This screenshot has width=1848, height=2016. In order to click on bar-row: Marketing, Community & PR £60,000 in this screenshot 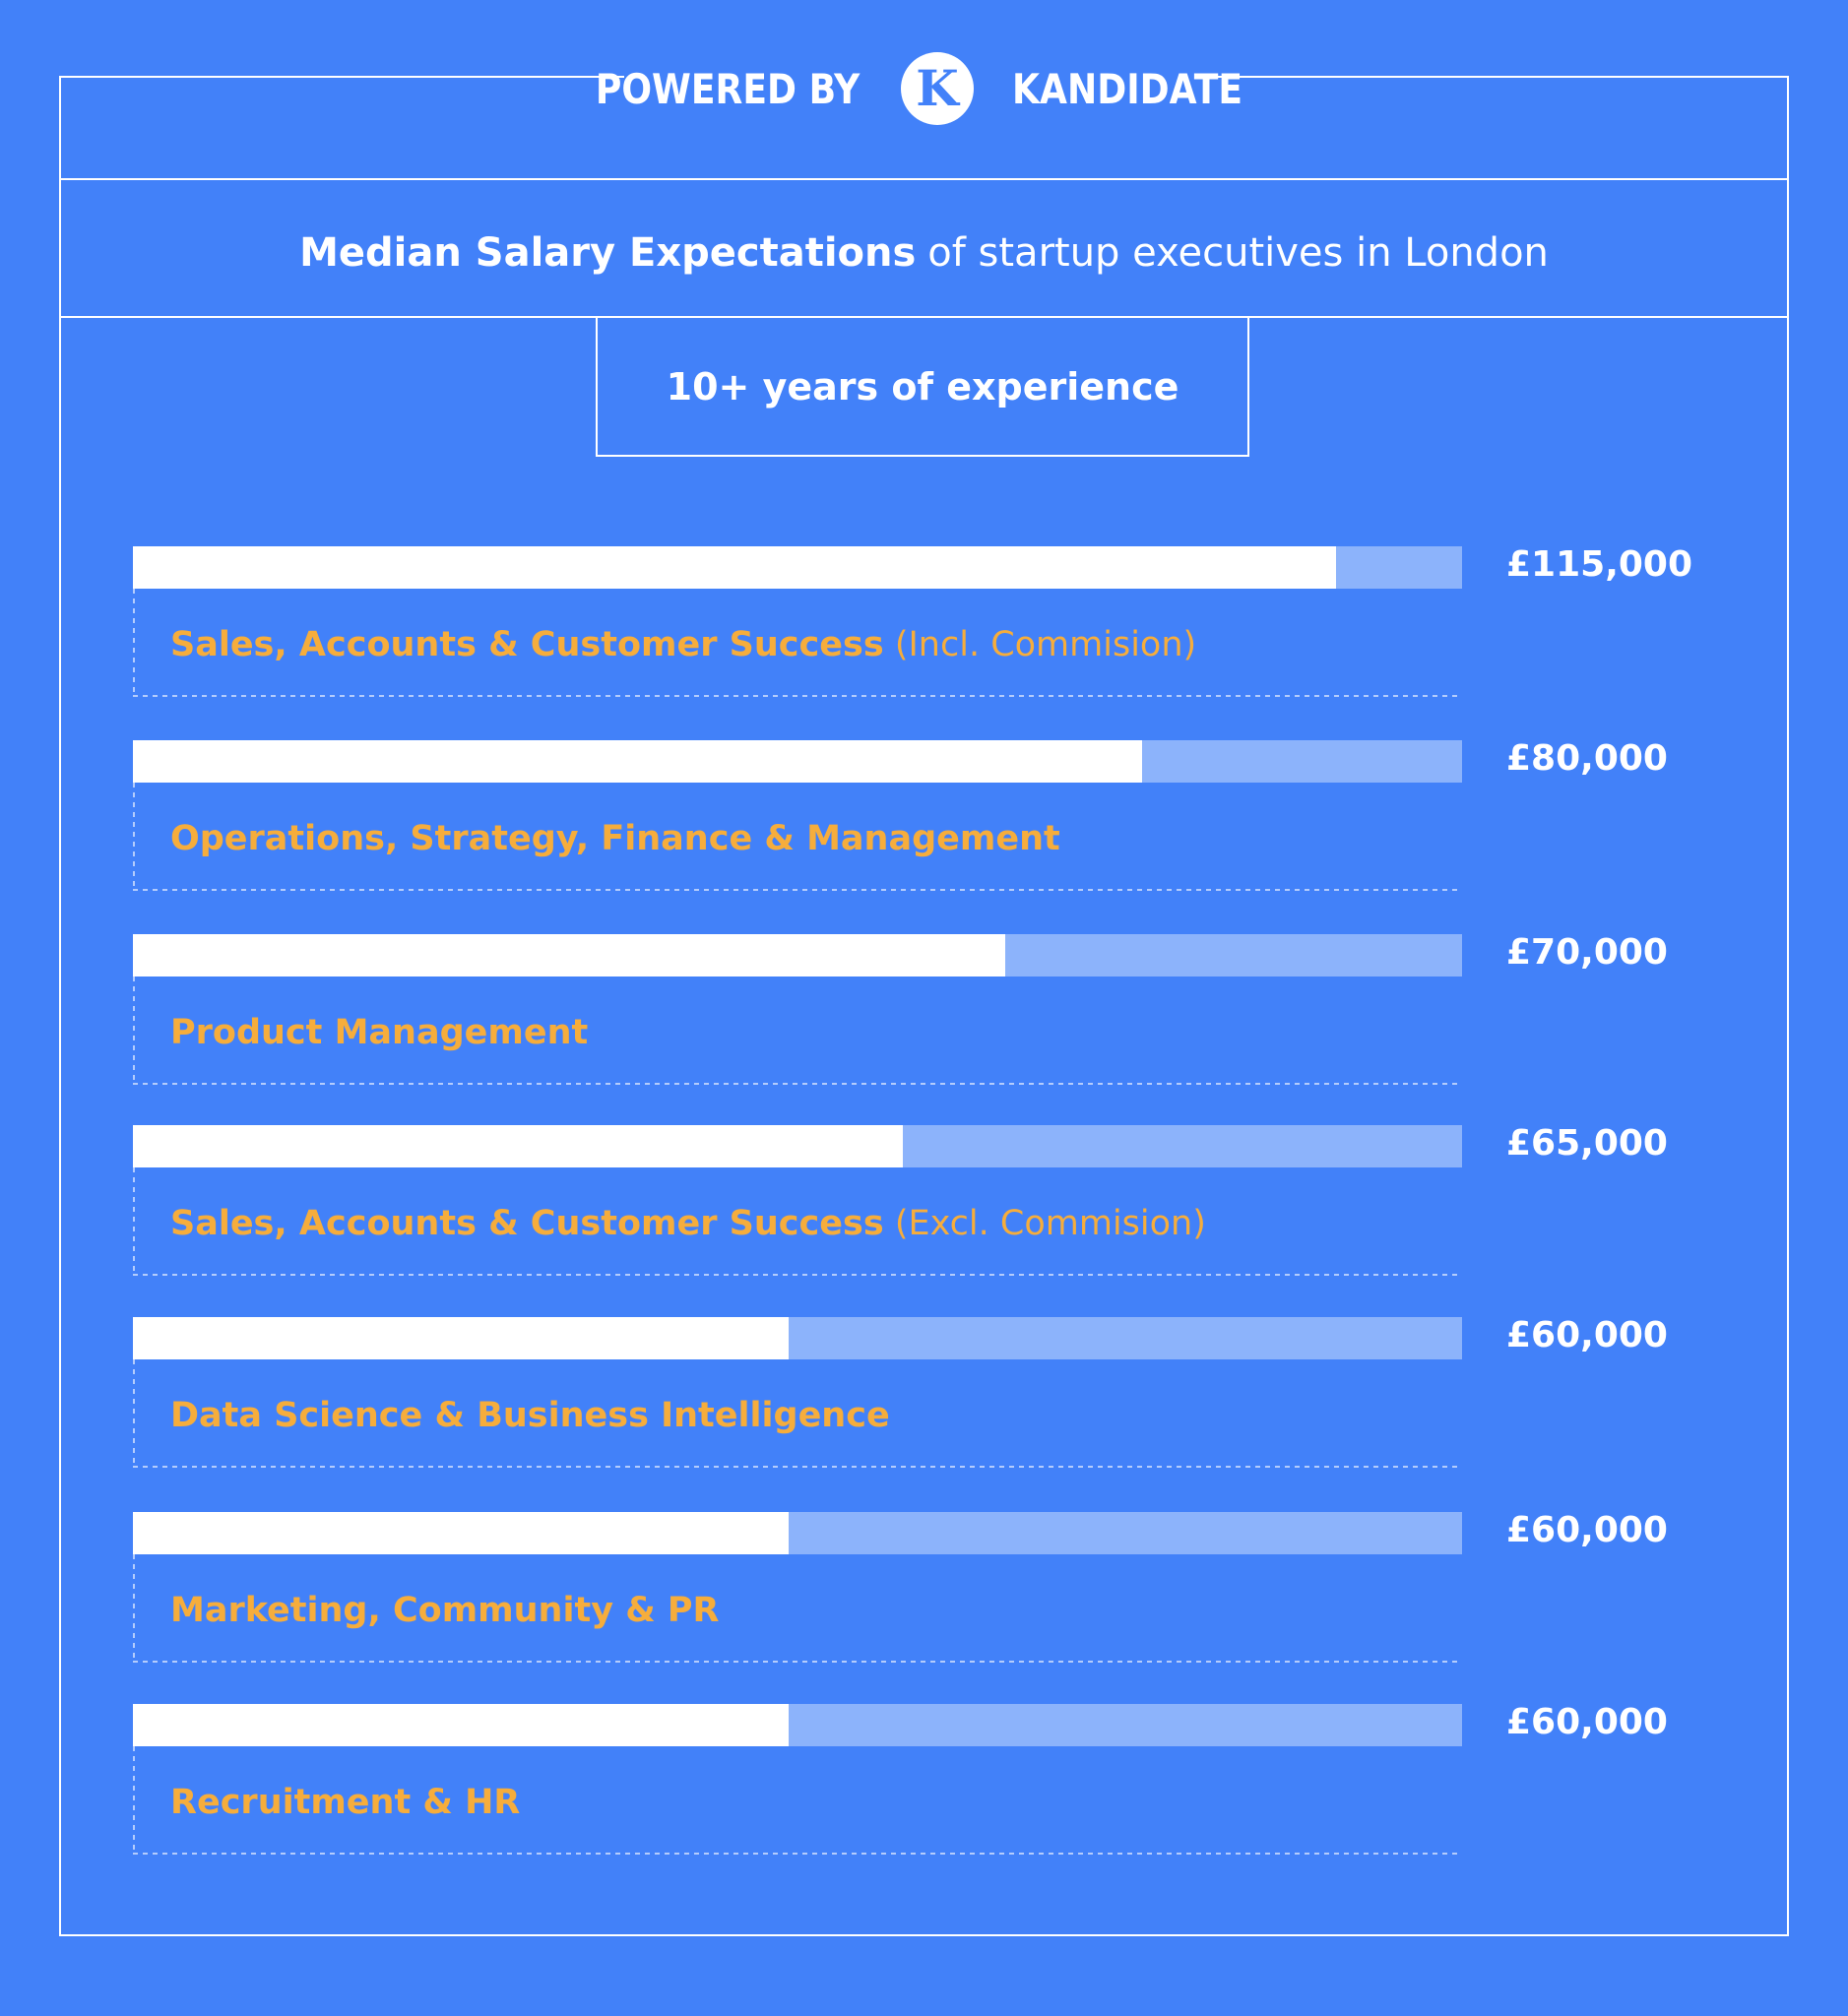, I will do `click(900, 1586)`.